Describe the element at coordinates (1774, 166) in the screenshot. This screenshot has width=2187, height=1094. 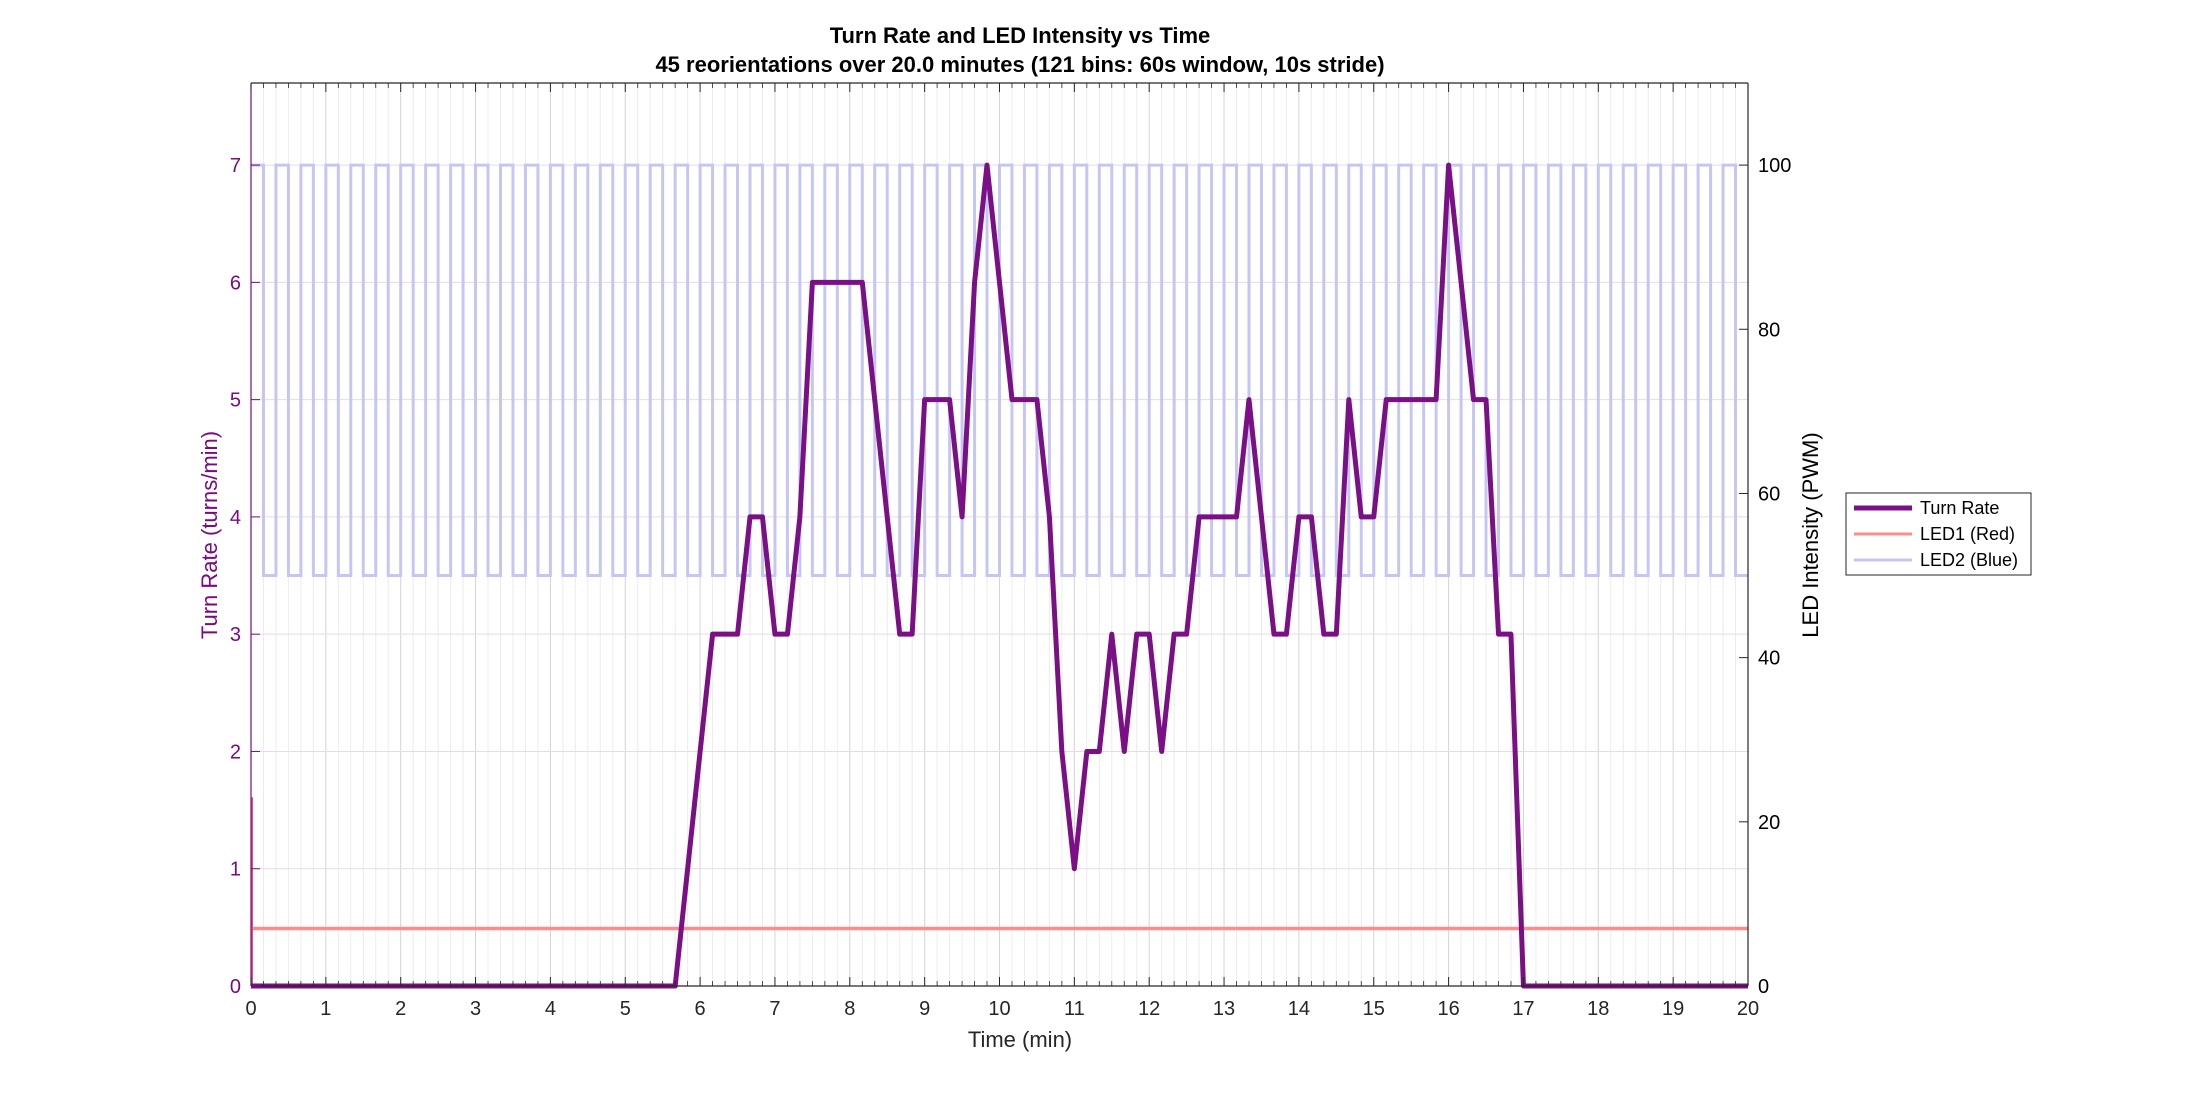
I see `y-right-tick-label: 100` at that location.